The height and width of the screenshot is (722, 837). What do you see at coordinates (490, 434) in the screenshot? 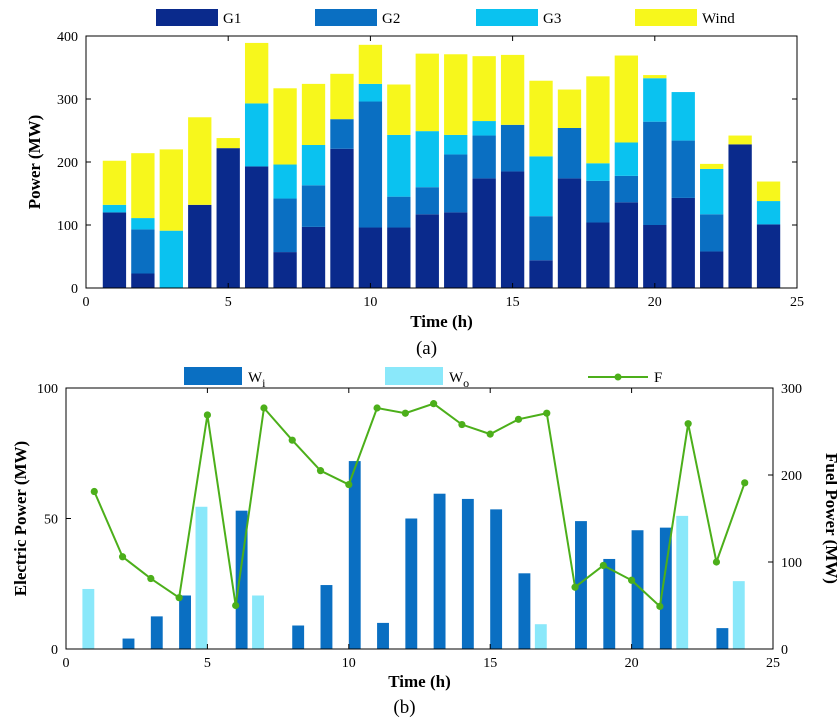
I see `point-f-h15` at bounding box center [490, 434].